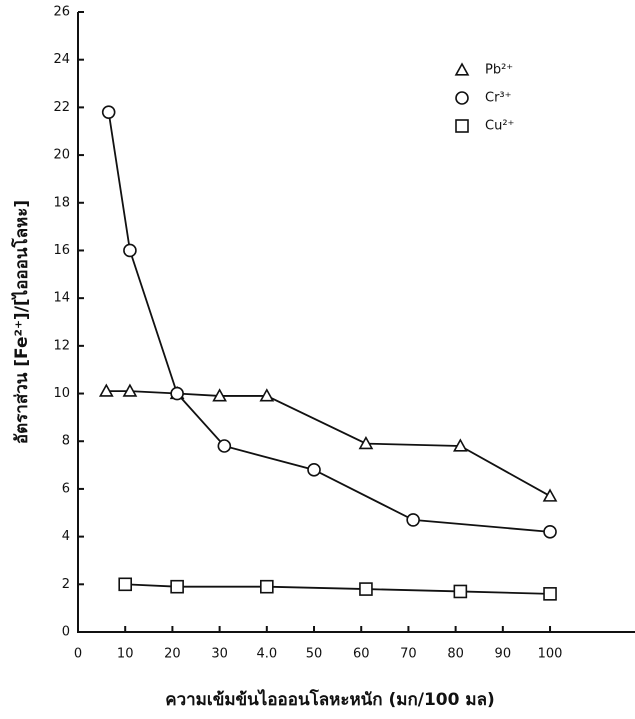  Describe the element at coordinates (61, 345) in the screenshot. I see `y-tick-label: 12` at that location.